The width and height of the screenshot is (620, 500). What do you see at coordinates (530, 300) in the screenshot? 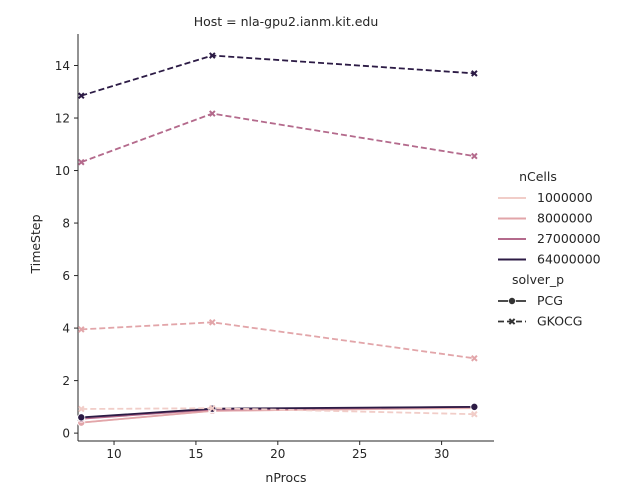
I see `legend-item-solver: PCG` at bounding box center [530, 300].